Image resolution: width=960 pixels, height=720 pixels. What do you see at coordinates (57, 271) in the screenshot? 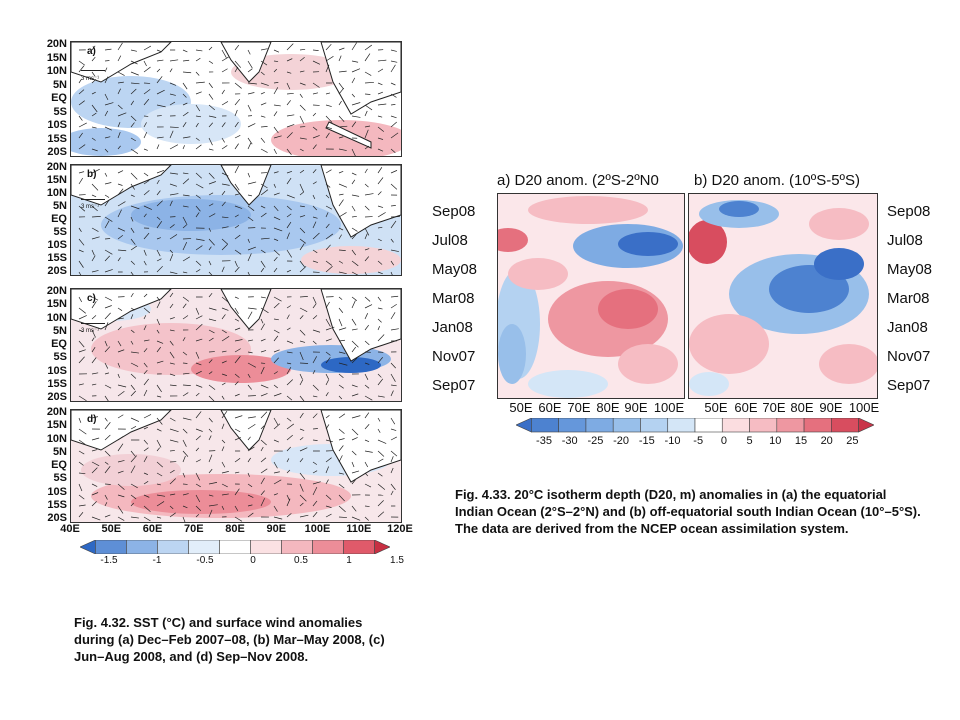
I see `lat-tick-label: 20S` at bounding box center [57, 271].